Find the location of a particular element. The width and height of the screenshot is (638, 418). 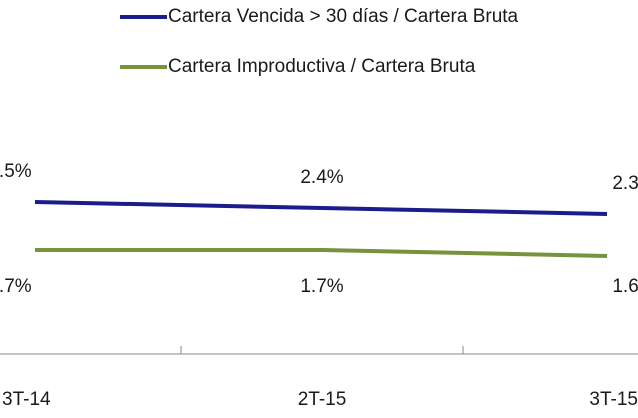

data-label: 2.3% is located at coordinates (625, 183).